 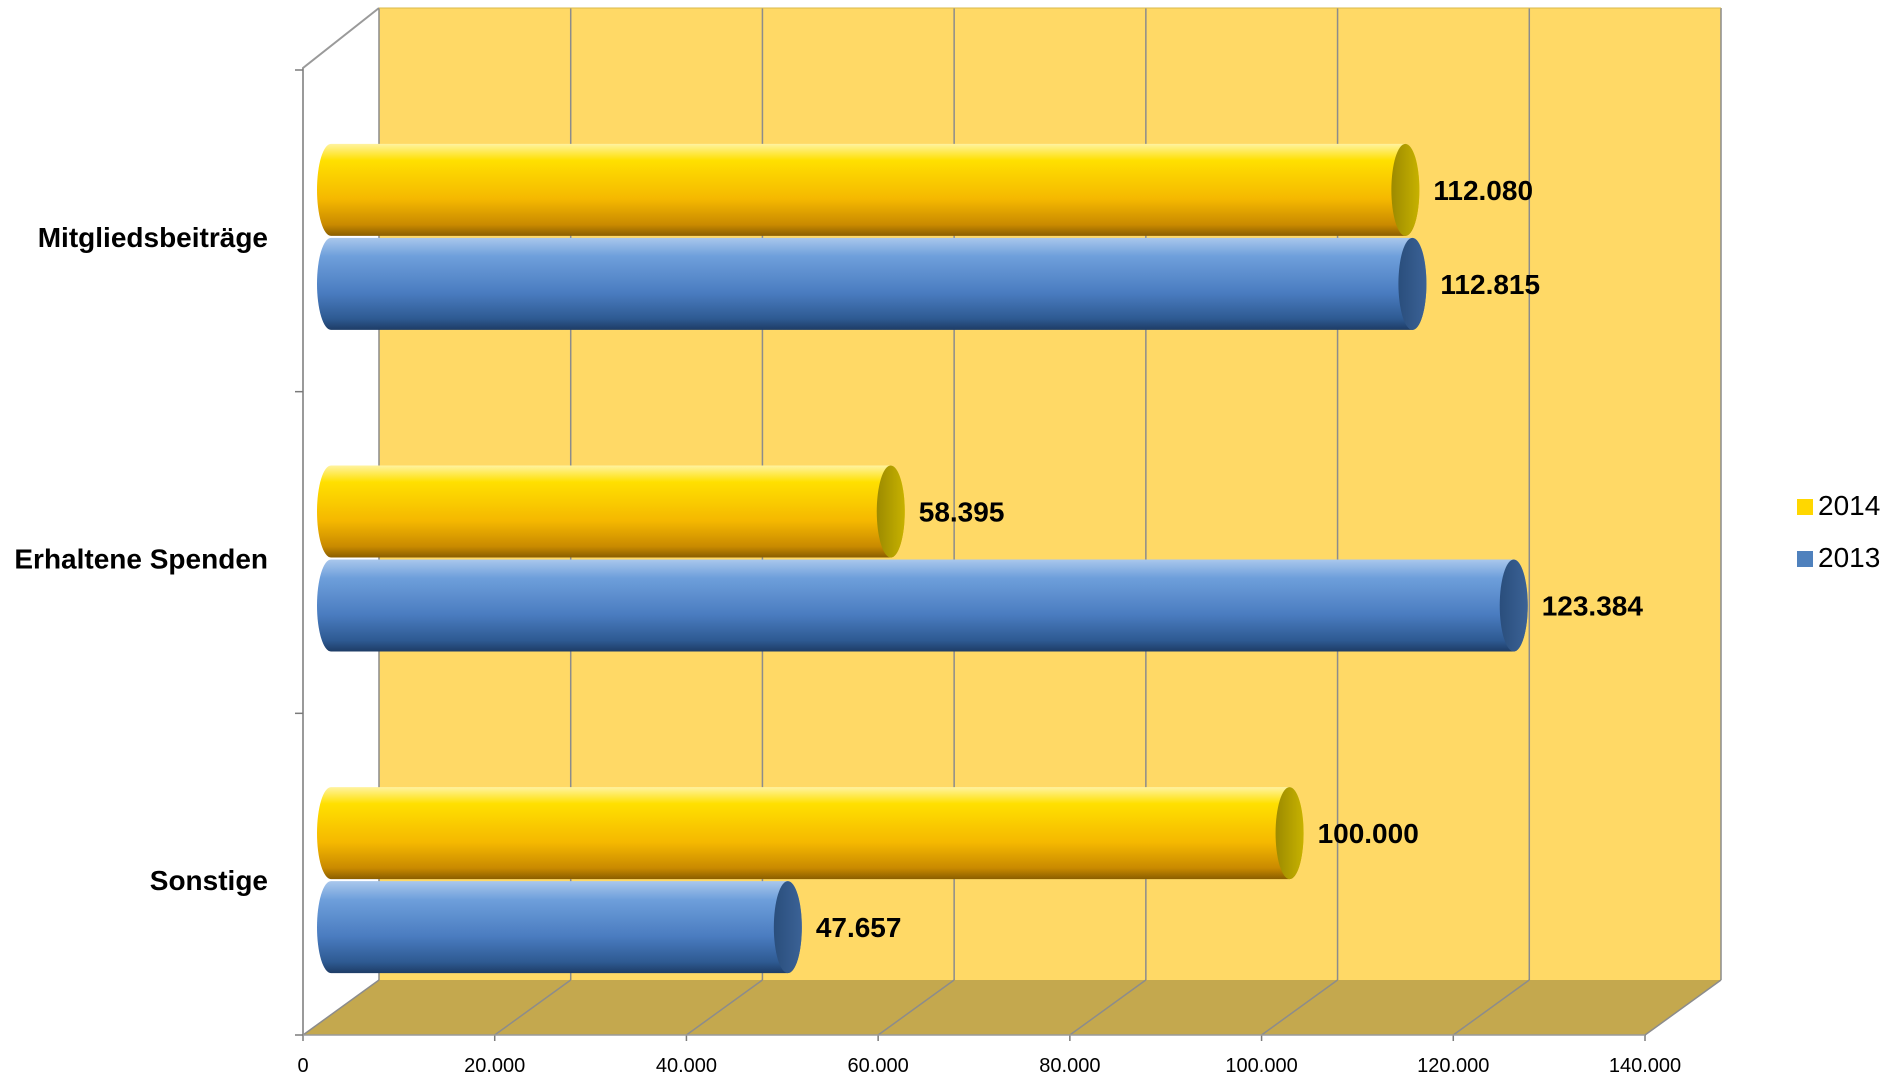 What do you see at coordinates (494, 1066) in the screenshot?
I see `x-tick-label: 20.000` at bounding box center [494, 1066].